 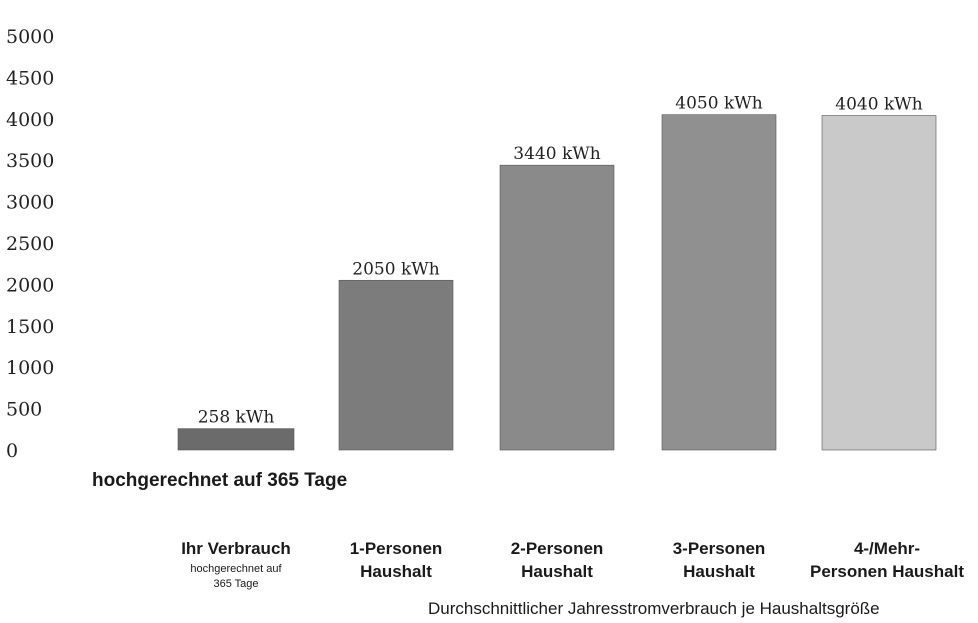 What do you see at coordinates (236, 548) in the screenshot?
I see `category-label: Ihr Verbrauch` at bounding box center [236, 548].